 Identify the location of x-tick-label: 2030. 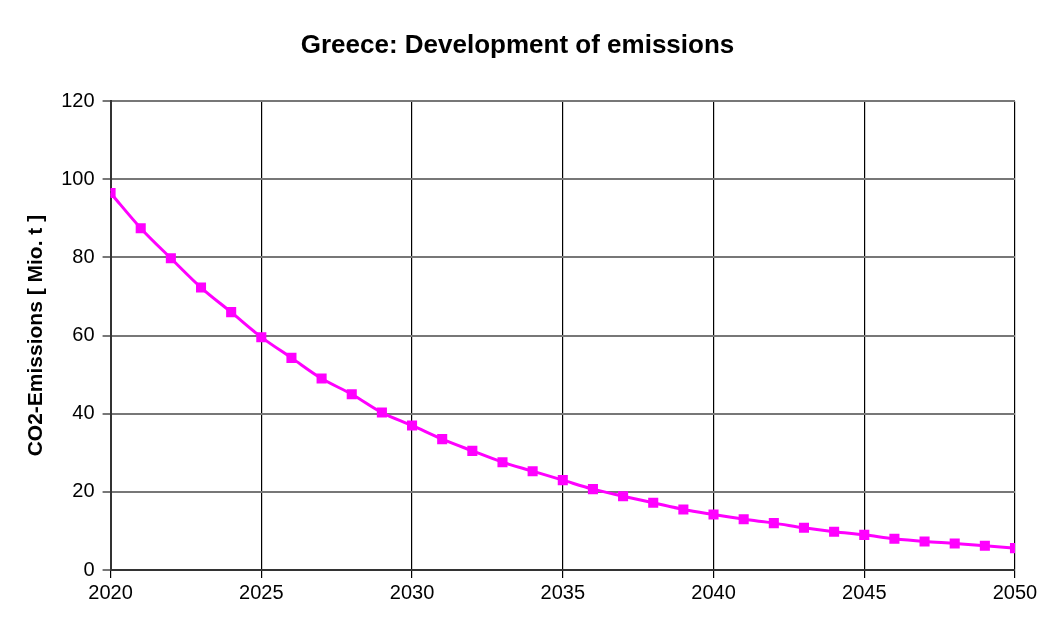
(412, 591).